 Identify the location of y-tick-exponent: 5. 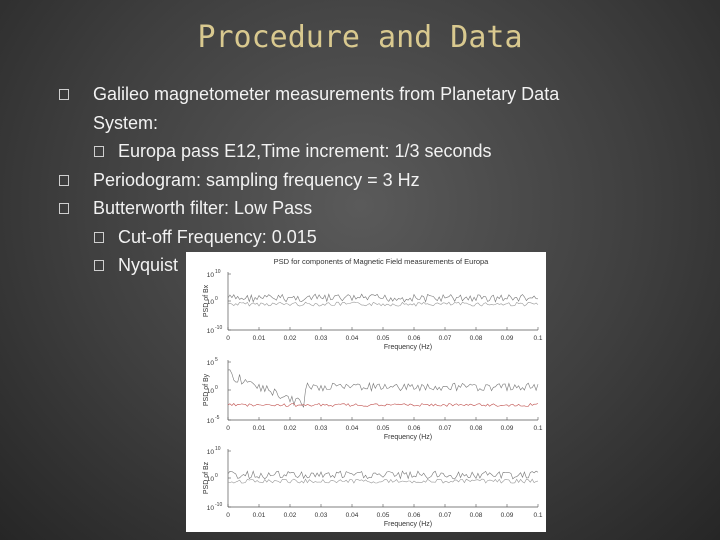
(216, 360).